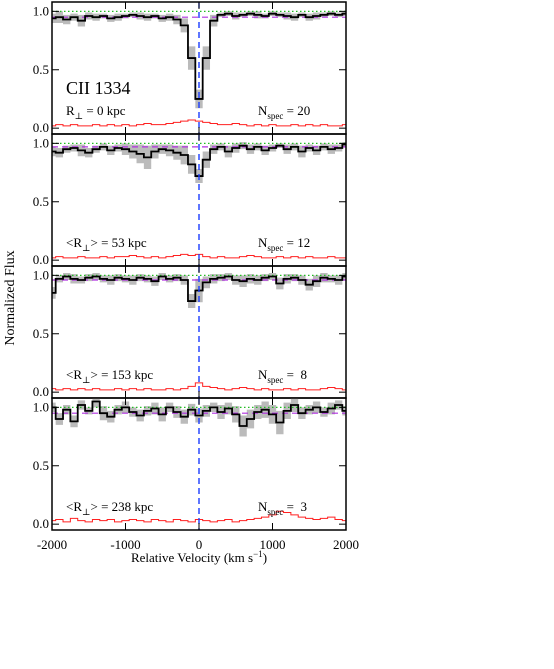  Describe the element at coordinates (104, 110) in the screenshot. I see `r-label-end: = 0 kpc` at that location.